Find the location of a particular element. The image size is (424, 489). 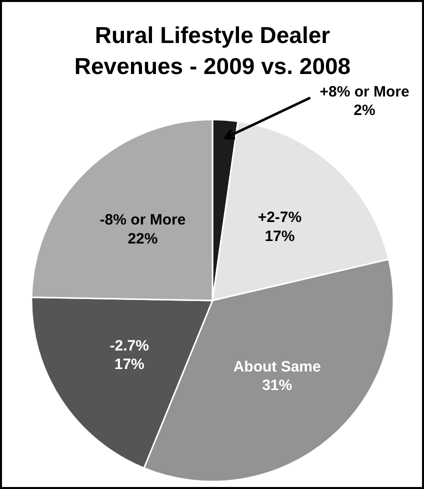

slice-label: About Same is located at coordinates (277, 367).